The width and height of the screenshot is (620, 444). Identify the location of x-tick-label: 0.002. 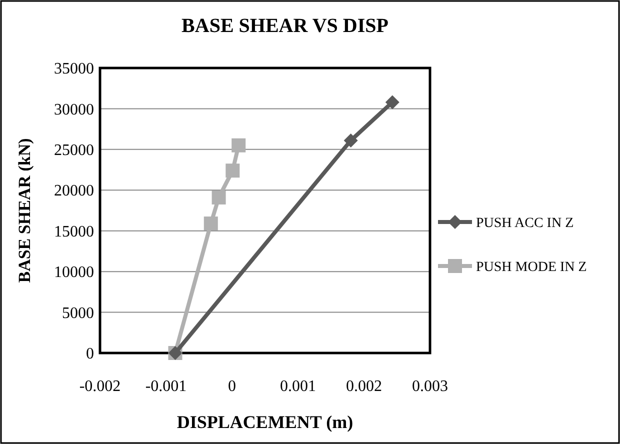
(364, 386).